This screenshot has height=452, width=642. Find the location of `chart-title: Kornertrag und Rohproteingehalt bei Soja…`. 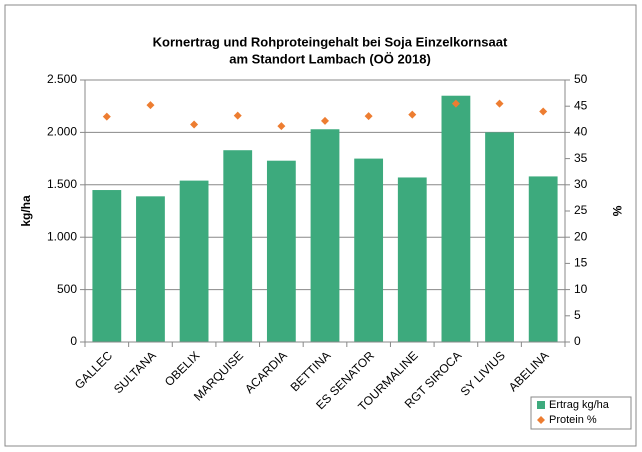

chart-title: Kornertrag und Rohproteingehalt bei Soja… is located at coordinates (330, 41).